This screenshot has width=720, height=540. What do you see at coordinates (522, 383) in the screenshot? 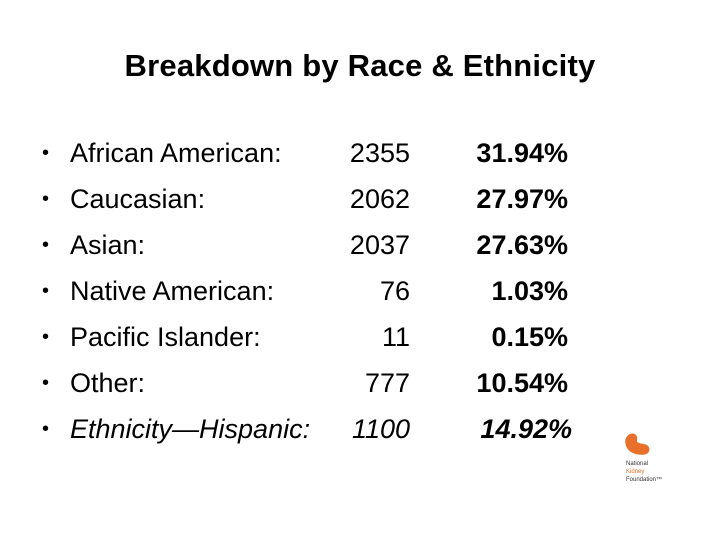
I see `row-percent: 10.54%` at bounding box center [522, 383].